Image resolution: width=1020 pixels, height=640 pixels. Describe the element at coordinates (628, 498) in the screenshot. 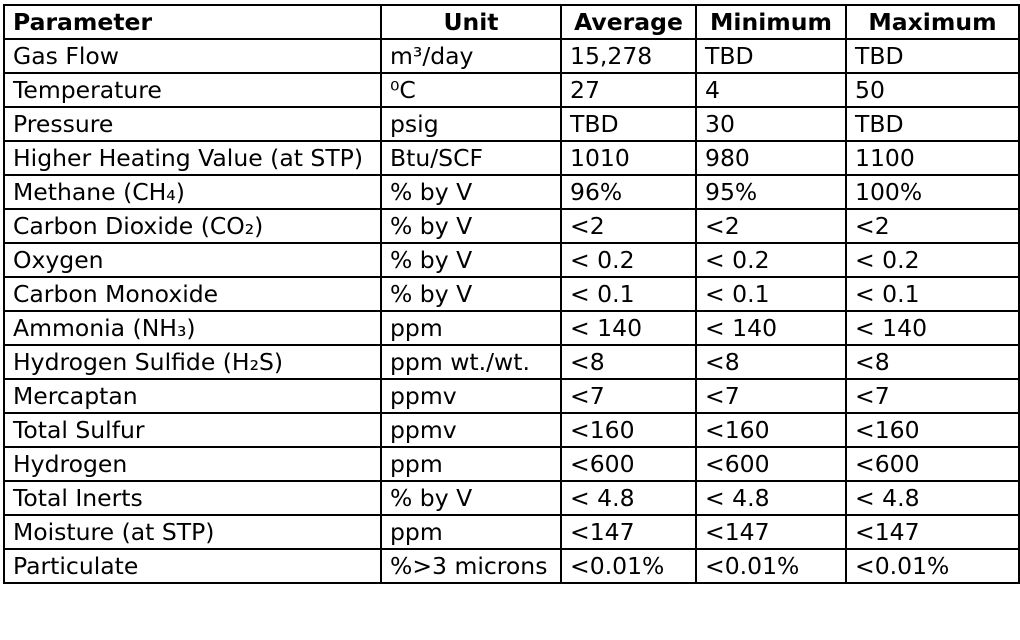

I see `cell-average: < 4.8` at that location.